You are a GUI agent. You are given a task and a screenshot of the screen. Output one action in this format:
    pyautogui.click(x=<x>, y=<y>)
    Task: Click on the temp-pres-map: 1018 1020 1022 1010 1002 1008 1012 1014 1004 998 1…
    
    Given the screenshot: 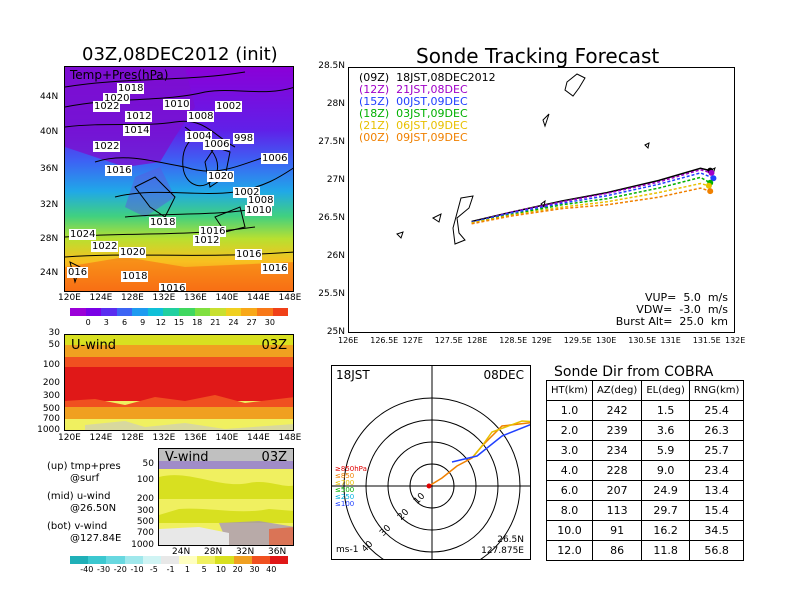 What is the action you would take?
    pyautogui.click(x=179, y=179)
    